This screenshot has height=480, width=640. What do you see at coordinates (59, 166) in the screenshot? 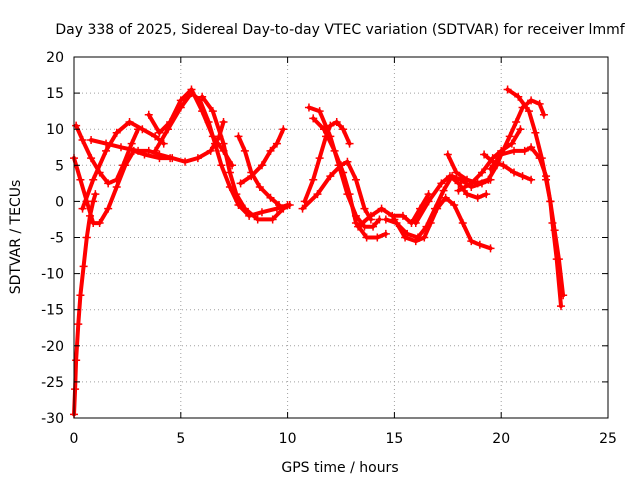
I see `y-tick-label: 5` at bounding box center [59, 166].